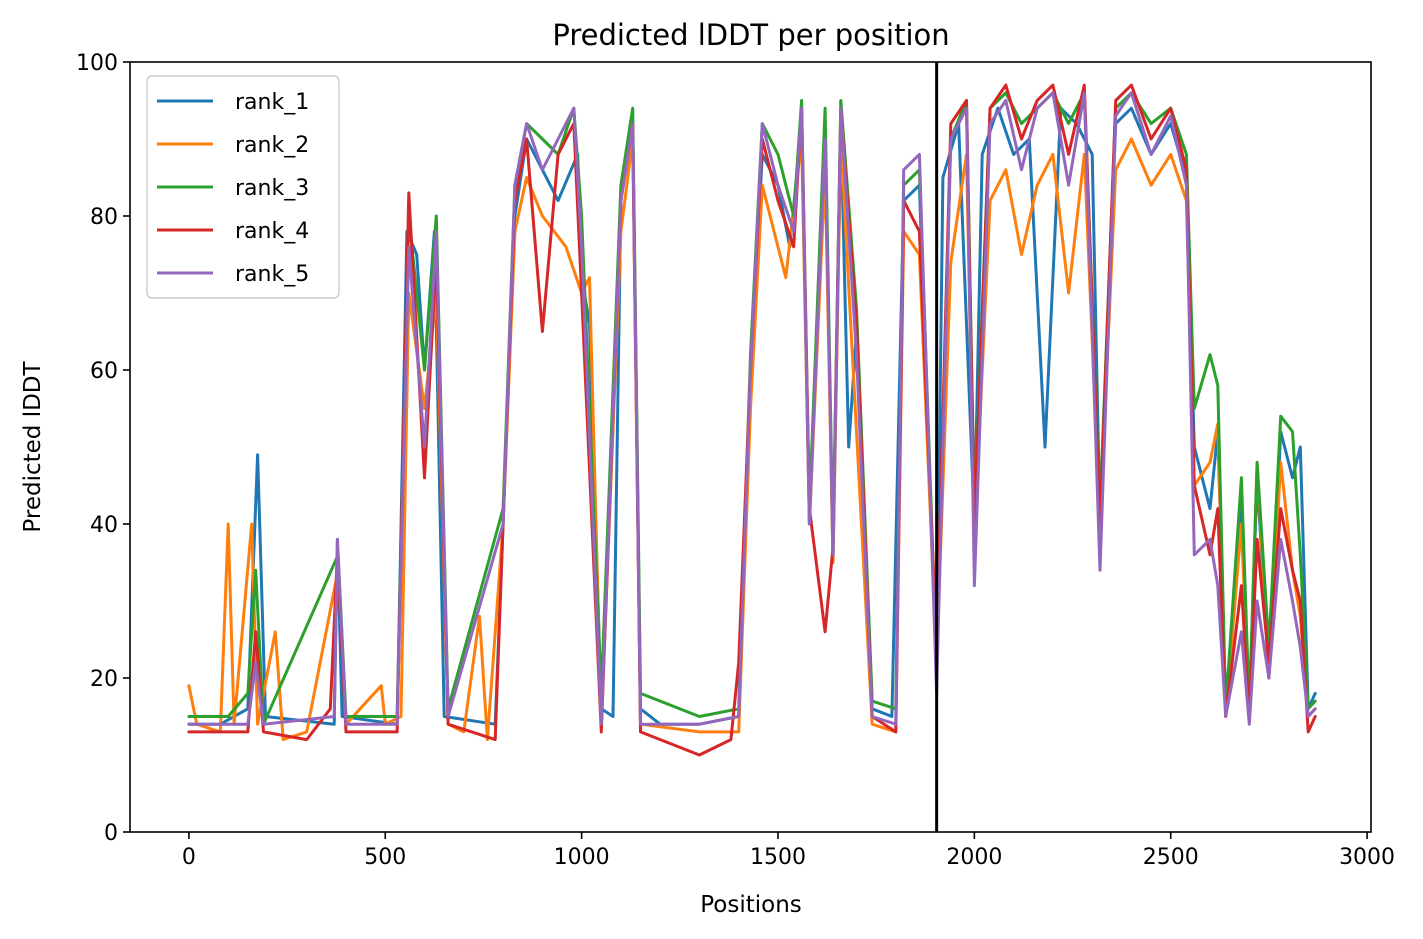 The image size is (1423, 939). Describe the element at coordinates (1171, 857) in the screenshot. I see `x-tick-label: 2500` at that location.